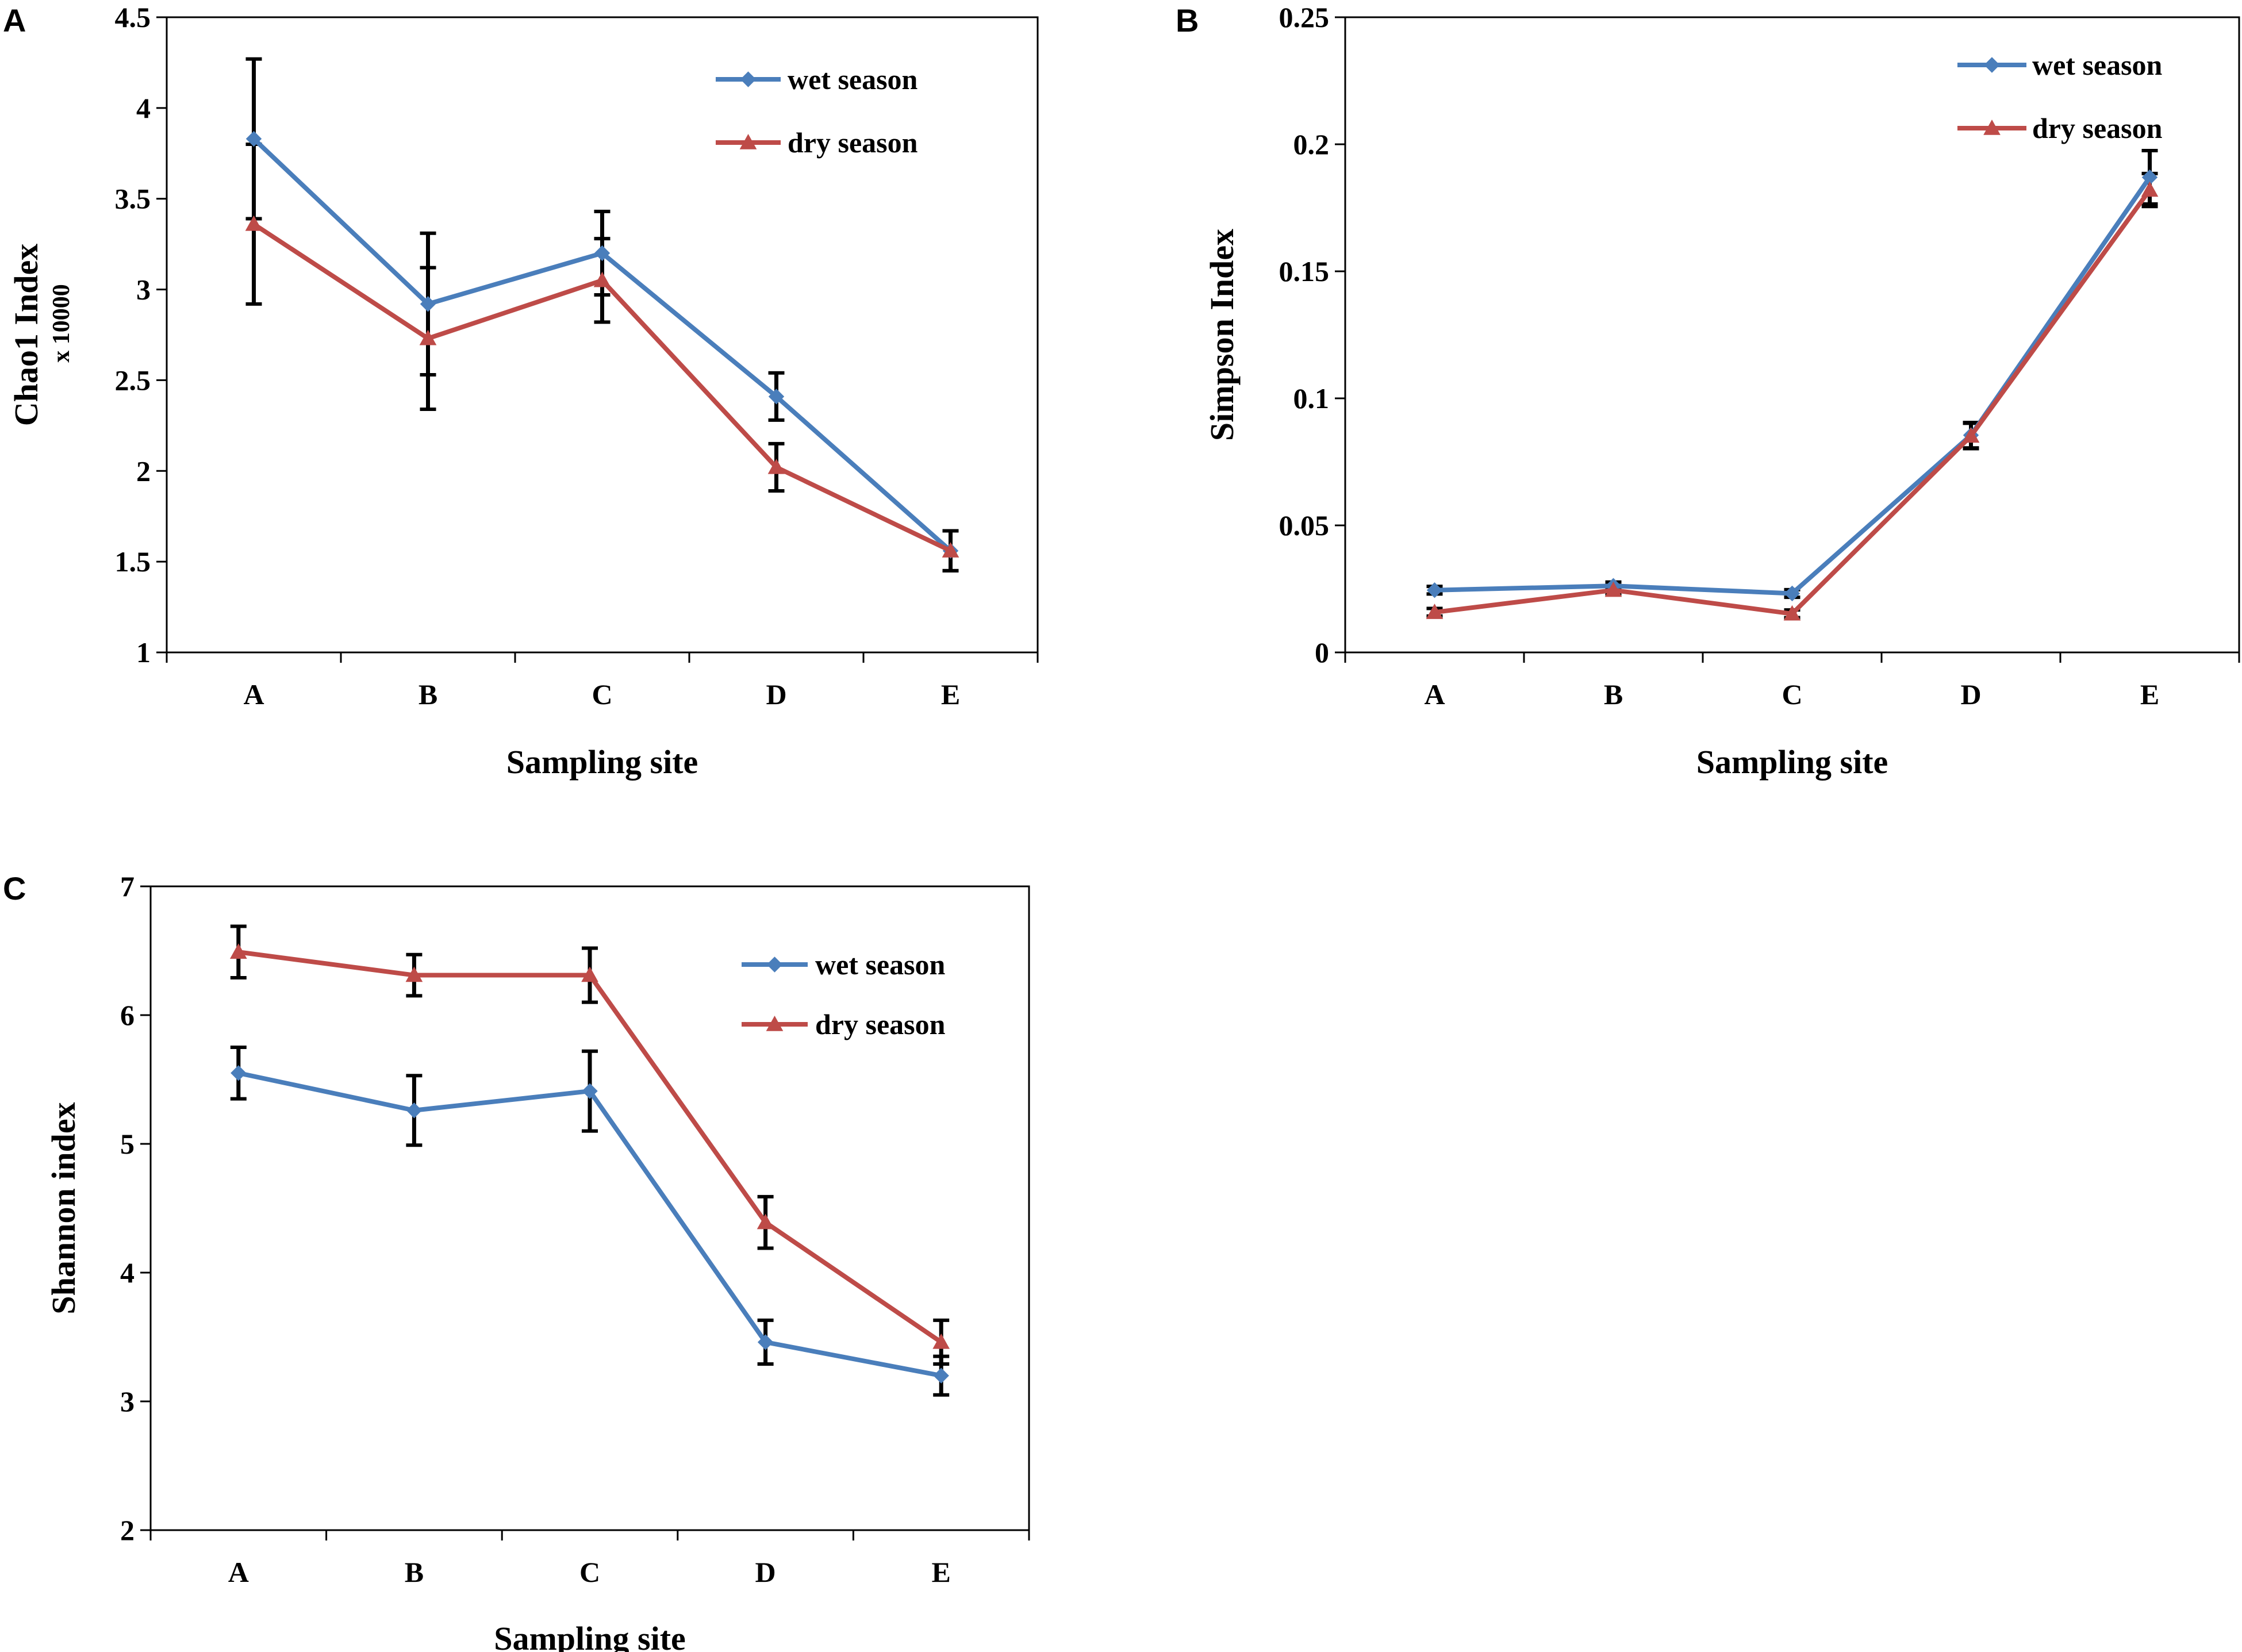 This screenshot has width=2242, height=1652. What do you see at coordinates (14, 888) in the screenshot?
I see `panel-letter: C` at bounding box center [14, 888].